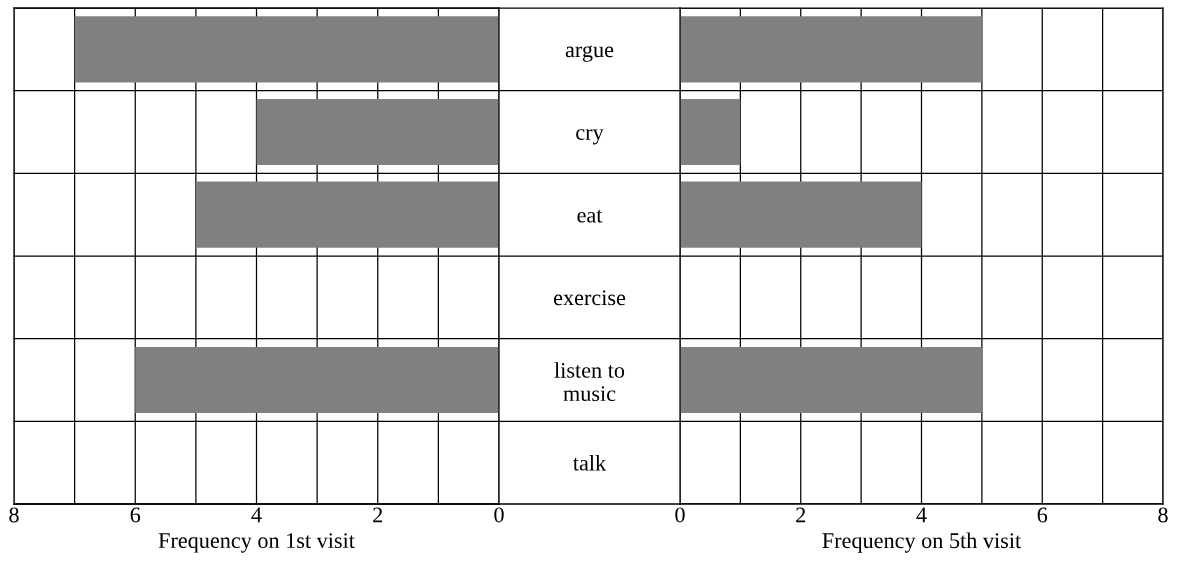  I want to click on y-tick-label: talk, so click(590, 462).